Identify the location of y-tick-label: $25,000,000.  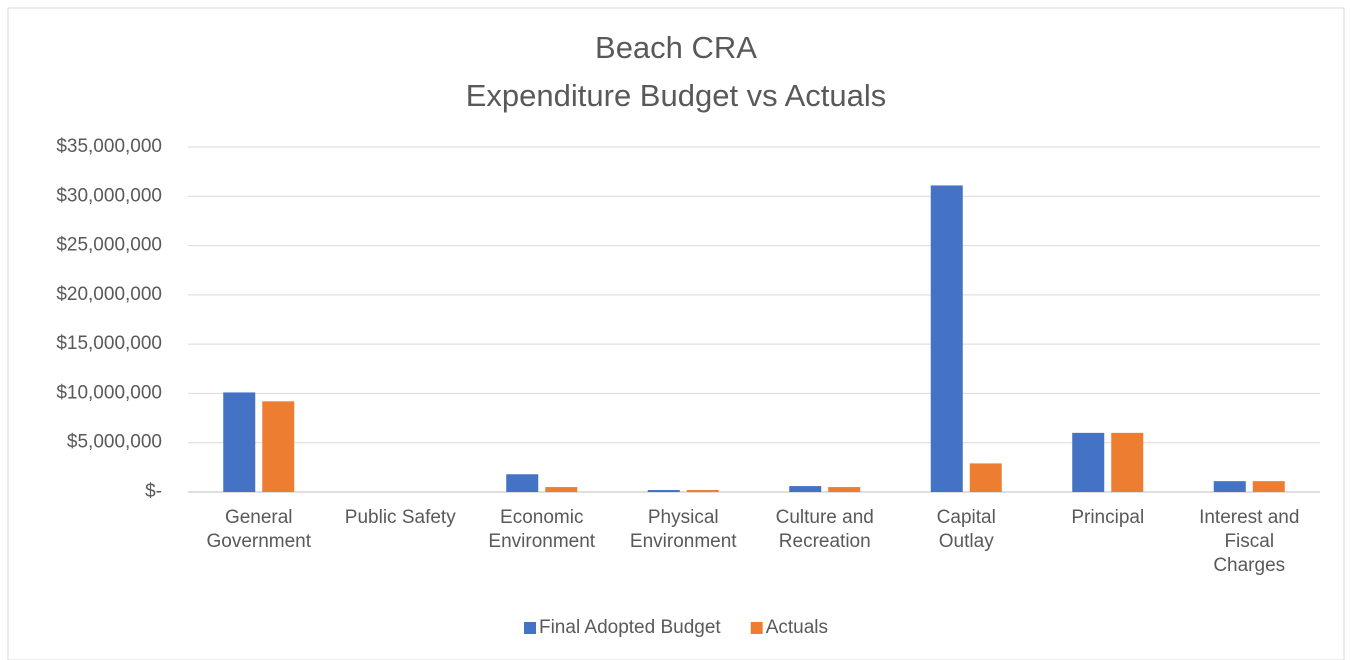
(109, 245).